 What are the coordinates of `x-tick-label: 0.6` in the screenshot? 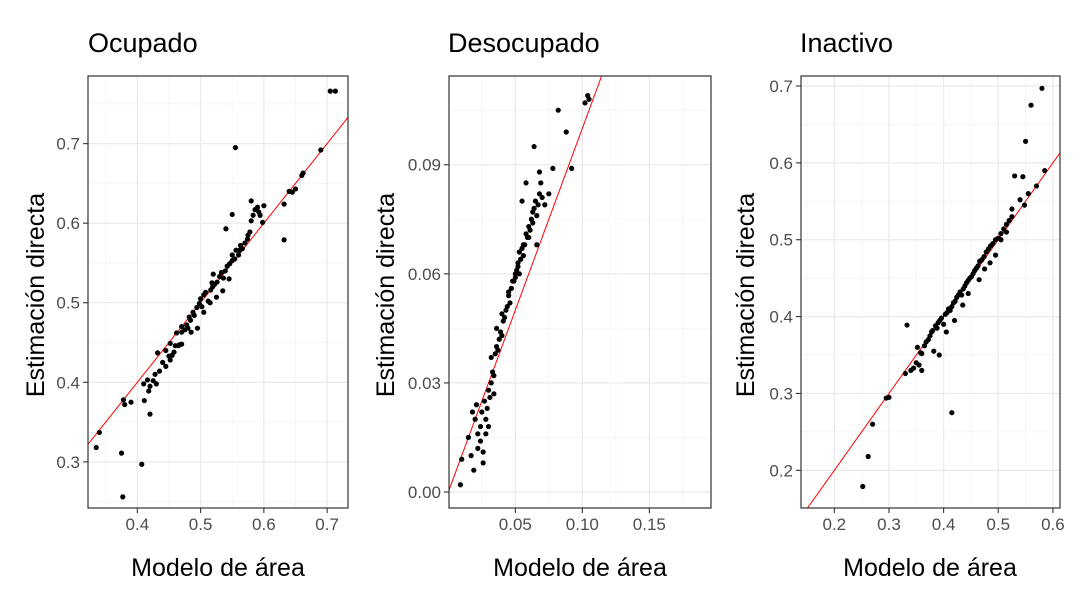 It's located at (1053, 524).